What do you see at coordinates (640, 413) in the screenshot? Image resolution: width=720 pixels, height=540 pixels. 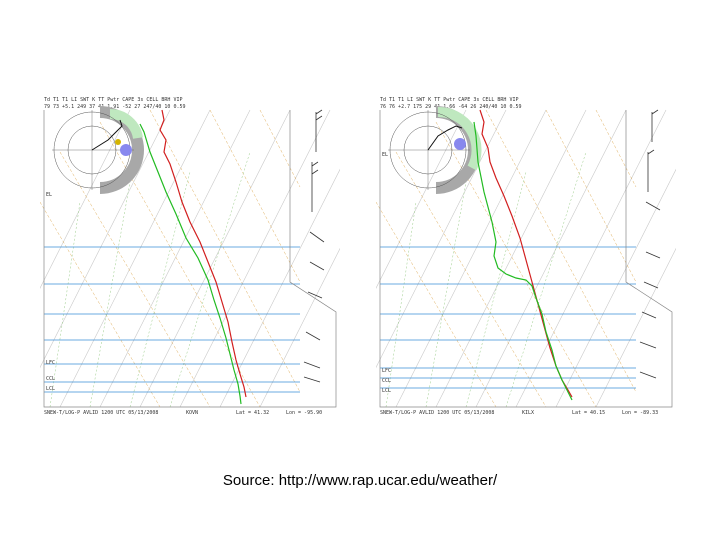 I see `footer-lon: Lon = -89.33` at bounding box center [640, 413].